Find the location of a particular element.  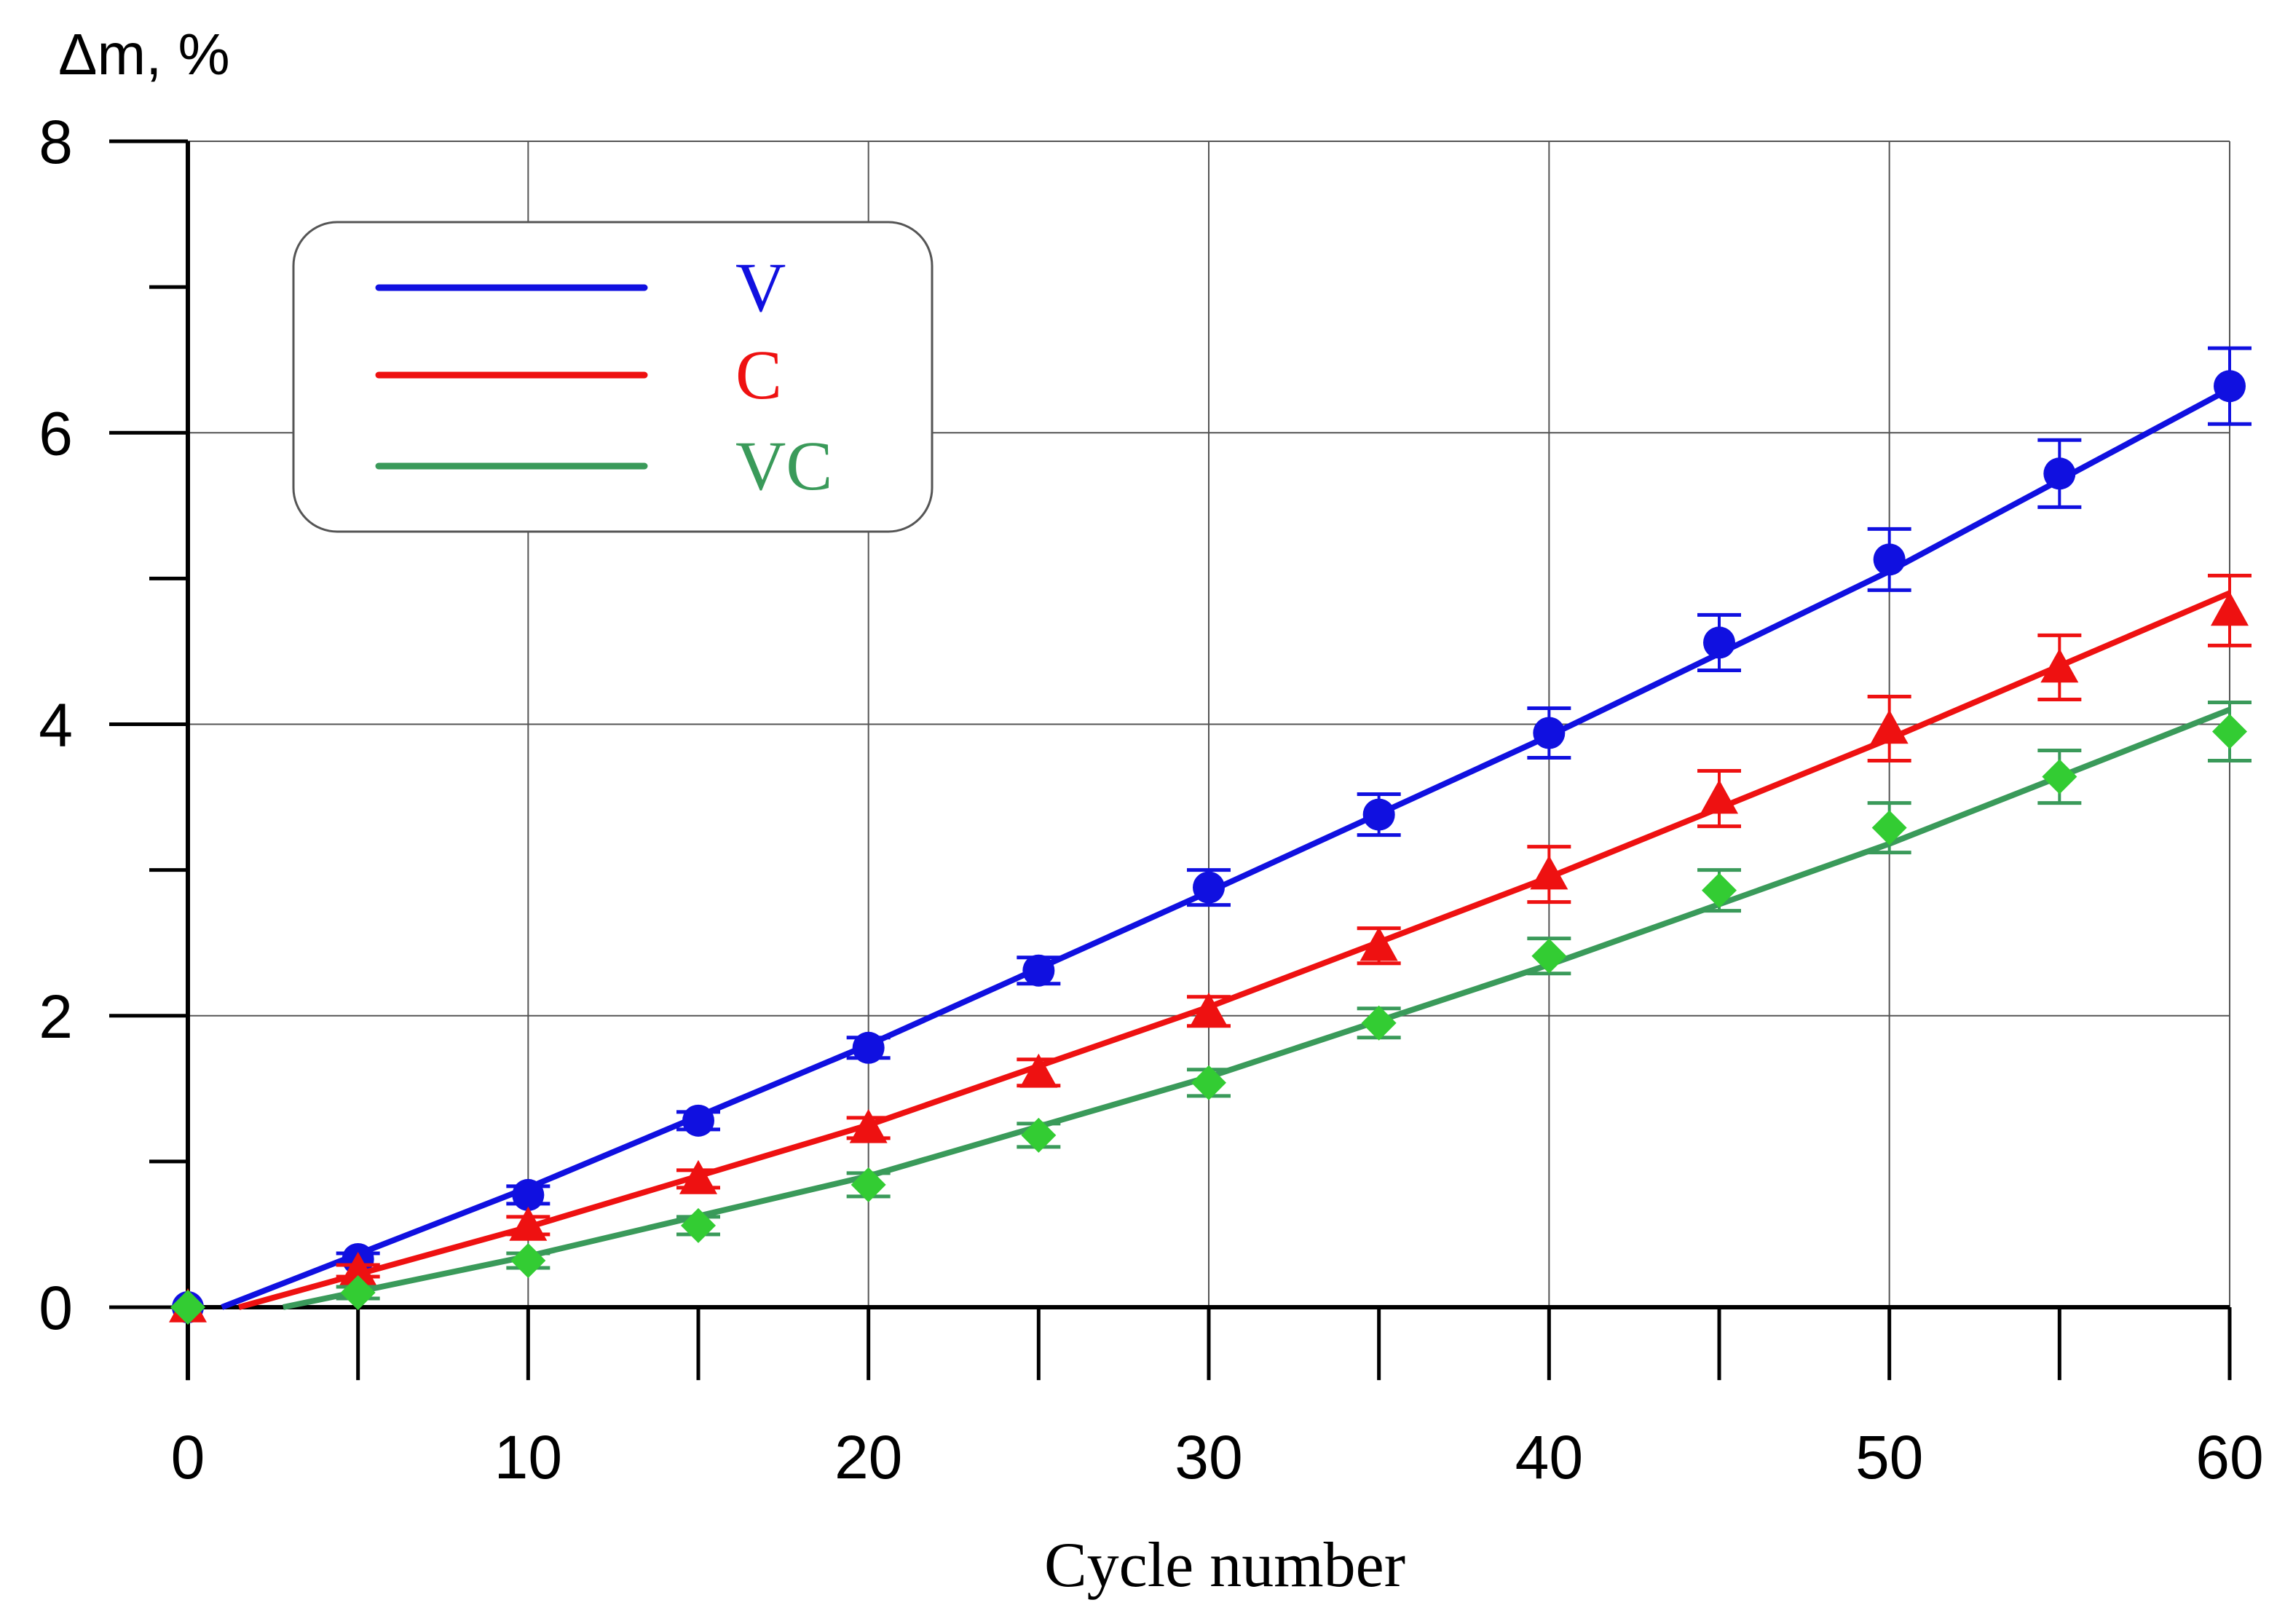

y-tick-label: 2 is located at coordinates (56, 1016).